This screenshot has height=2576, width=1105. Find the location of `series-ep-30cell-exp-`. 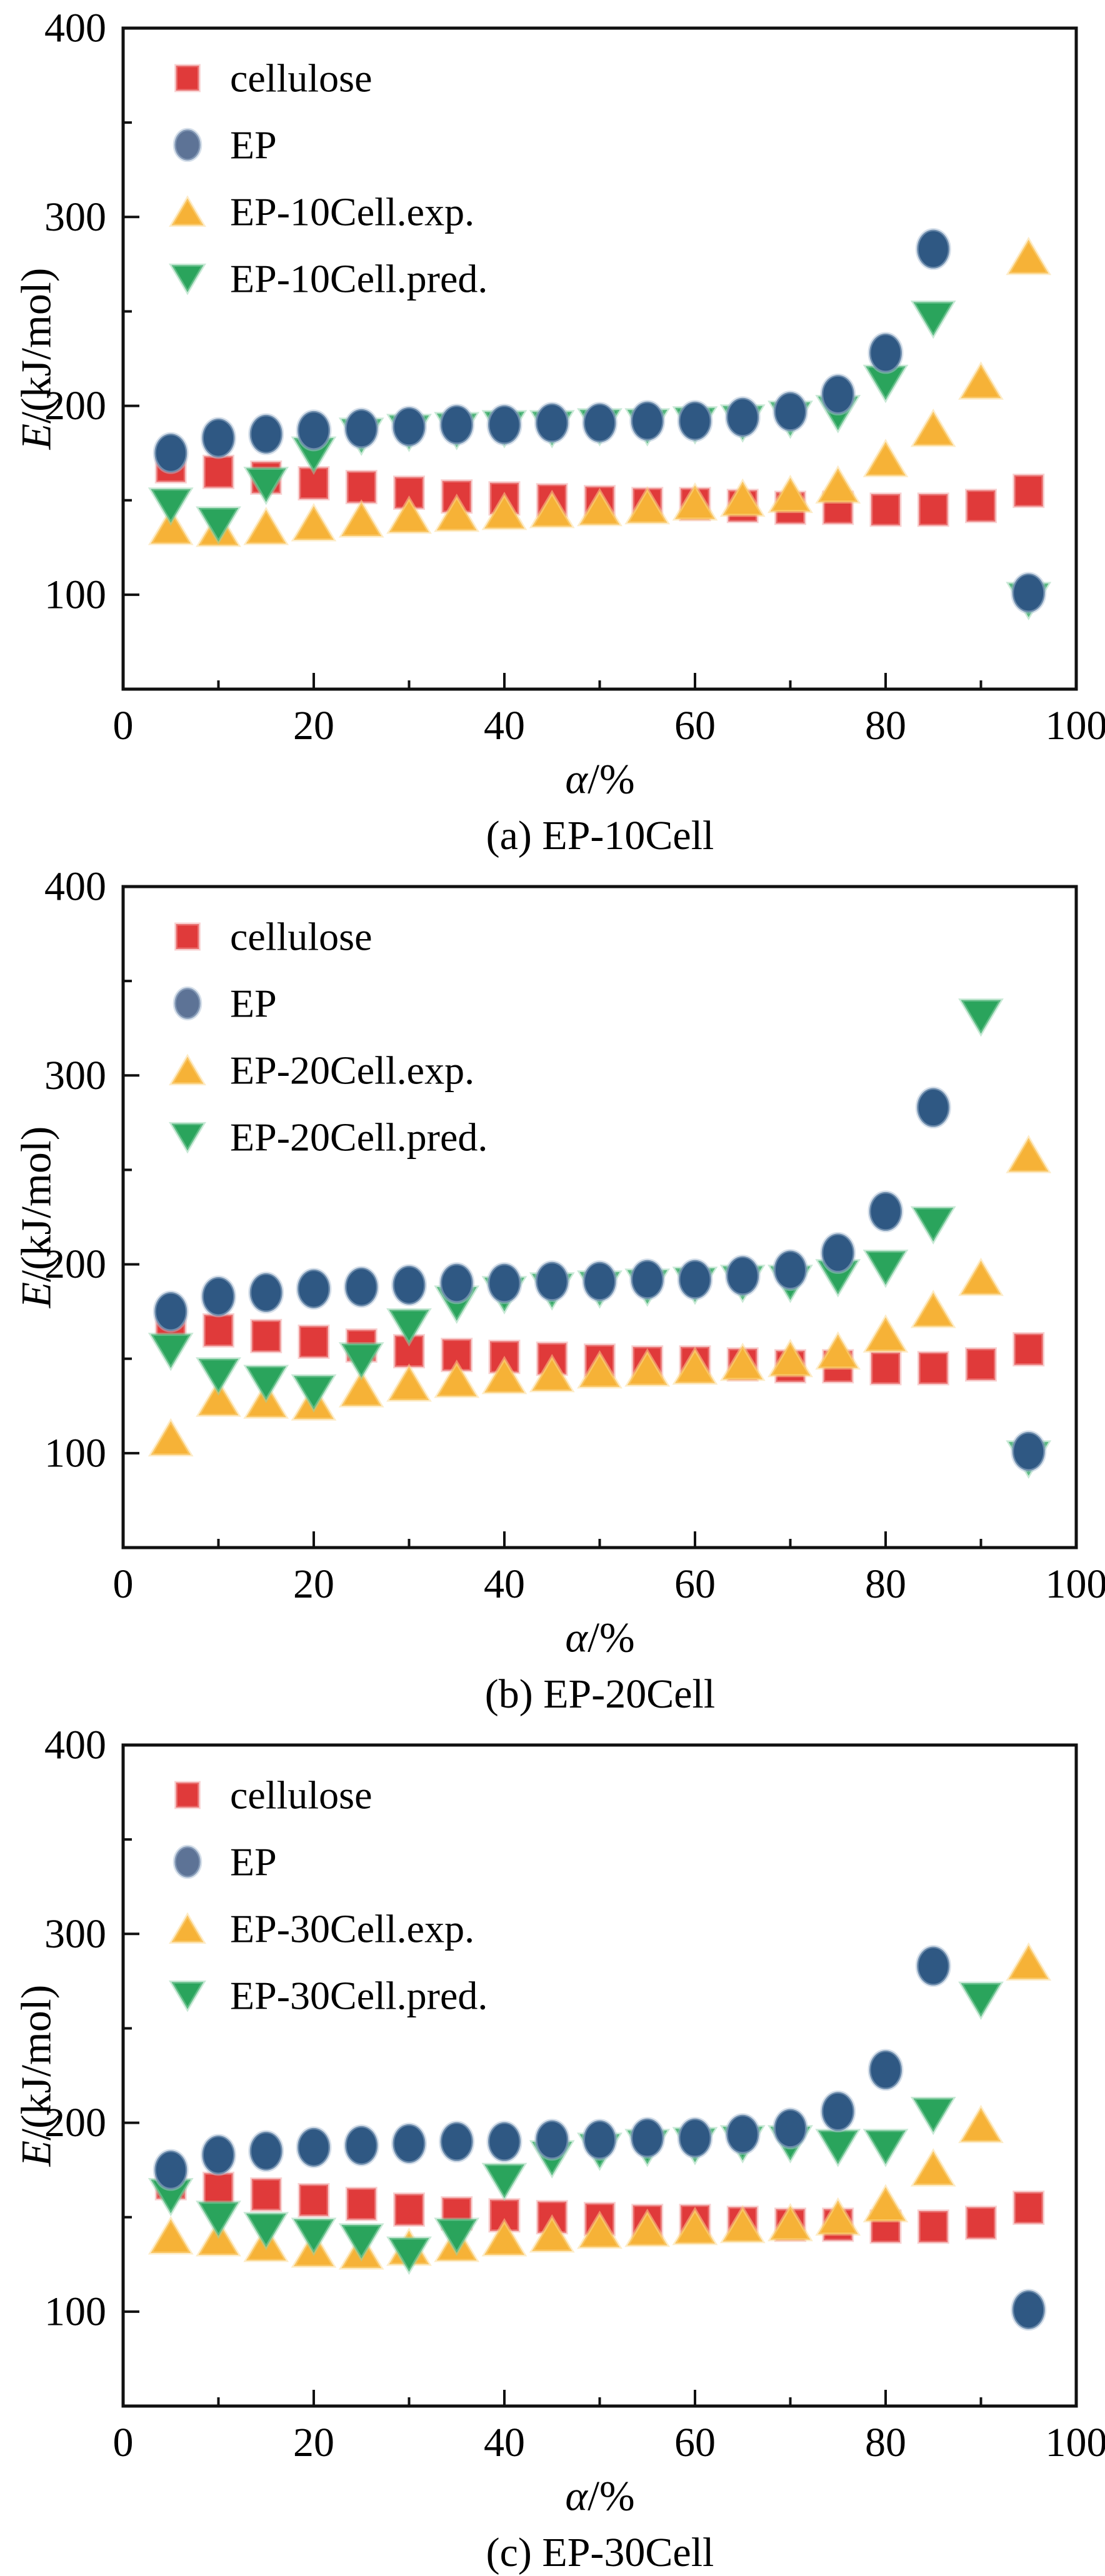

series-ep-30cell-exp- is located at coordinates (600, 2106).